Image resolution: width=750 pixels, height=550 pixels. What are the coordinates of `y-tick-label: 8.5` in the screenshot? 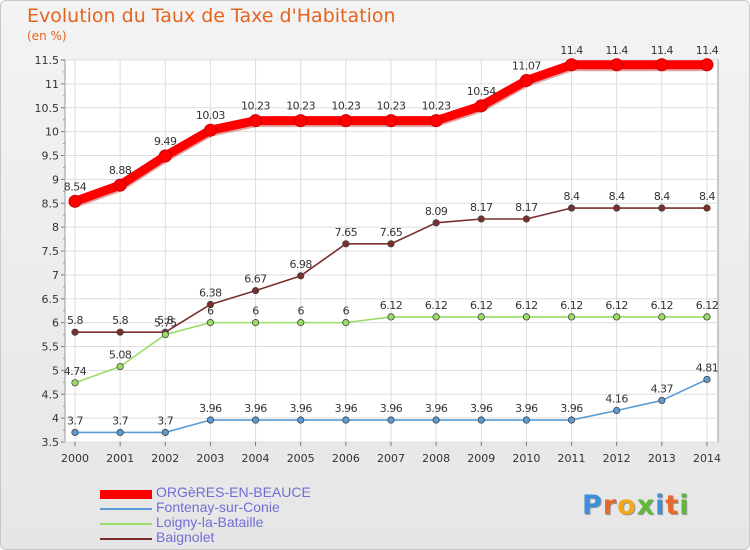 It's located at (51, 203).